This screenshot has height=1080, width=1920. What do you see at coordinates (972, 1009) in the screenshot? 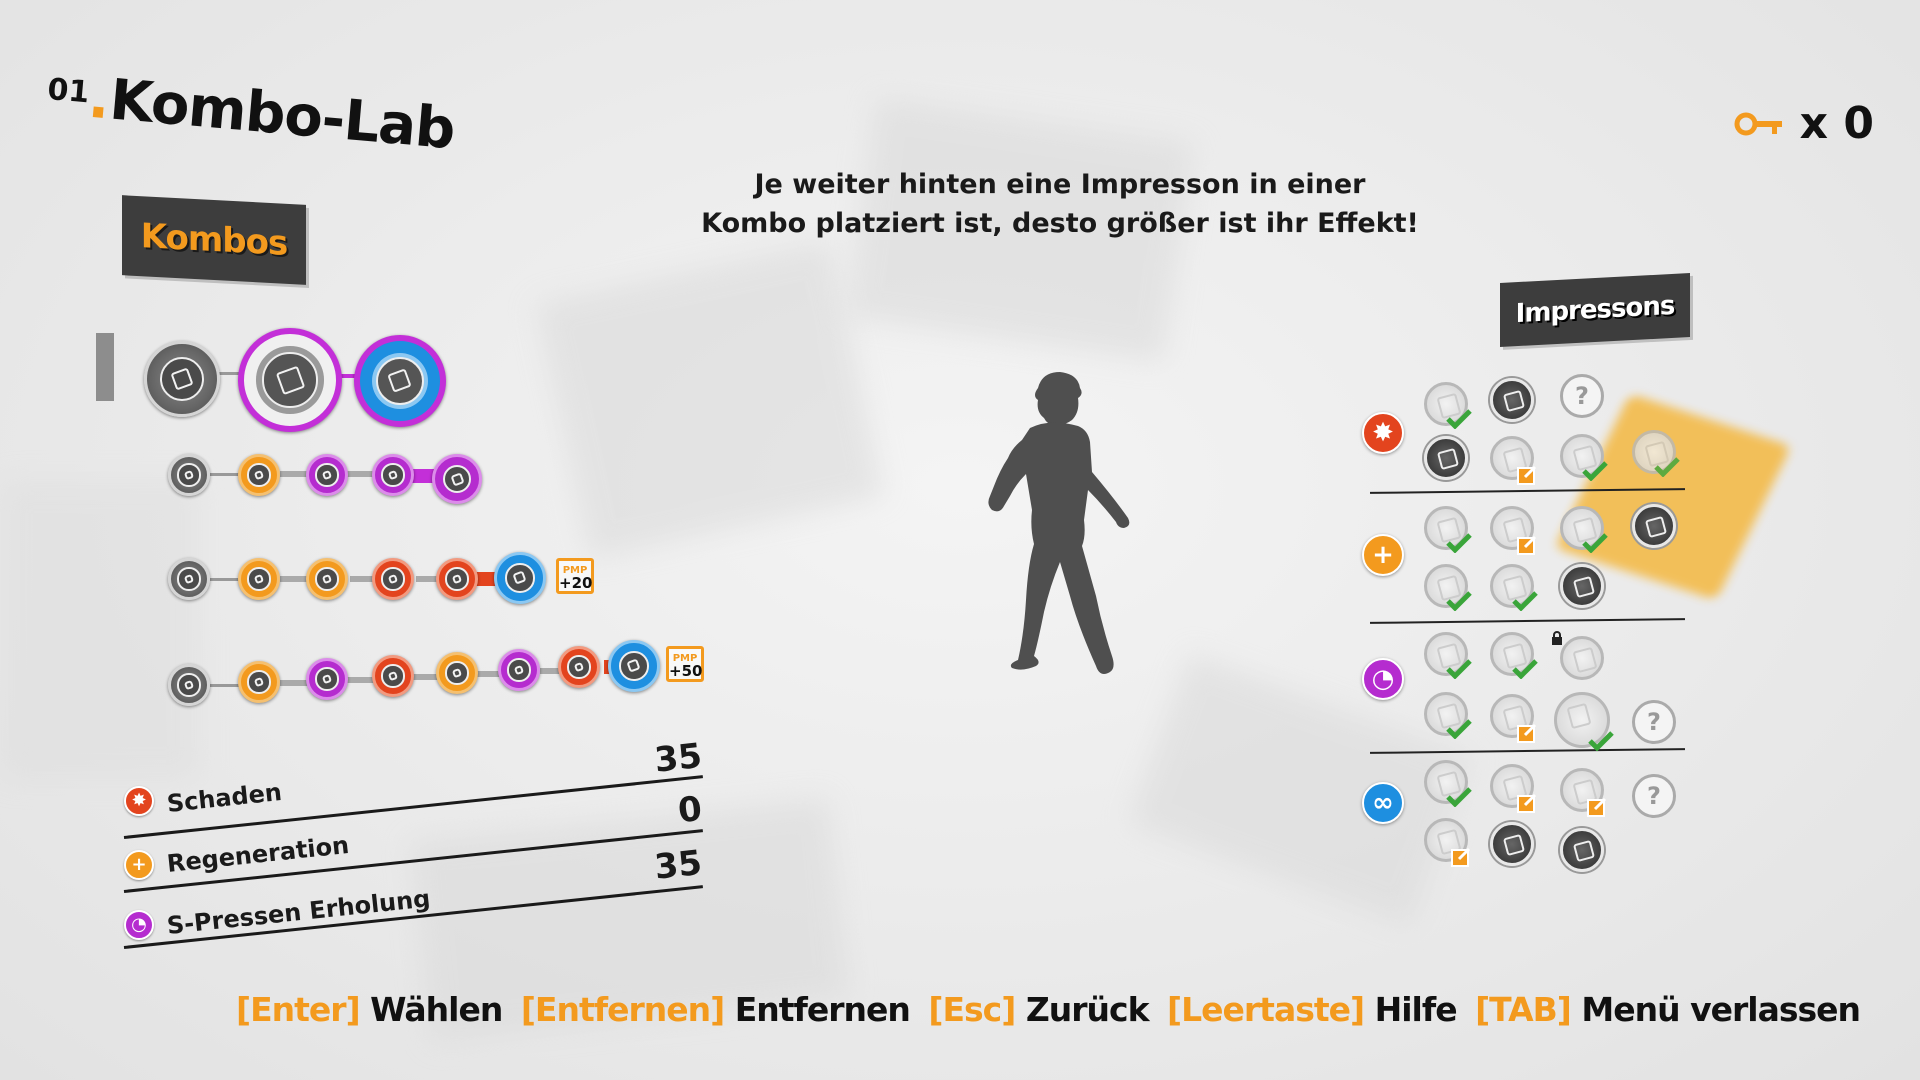
I see `key-esc: [Esc]` at bounding box center [972, 1009].